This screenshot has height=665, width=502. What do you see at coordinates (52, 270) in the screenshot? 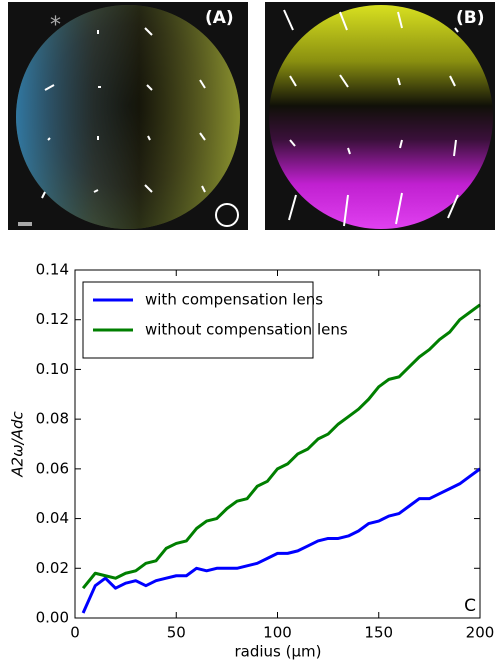
I see `y-tick-label: 0.14` at bounding box center [52, 270].